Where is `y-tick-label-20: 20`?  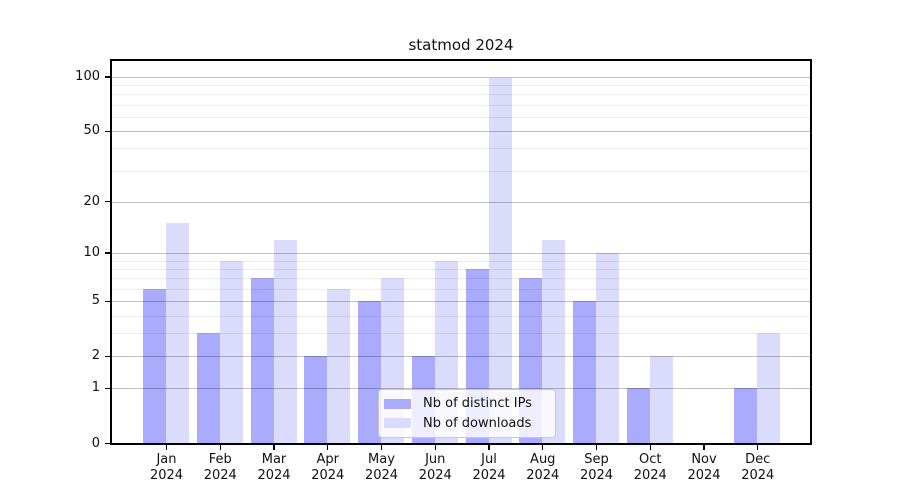 y-tick-label-20: 20 is located at coordinates (91, 201).